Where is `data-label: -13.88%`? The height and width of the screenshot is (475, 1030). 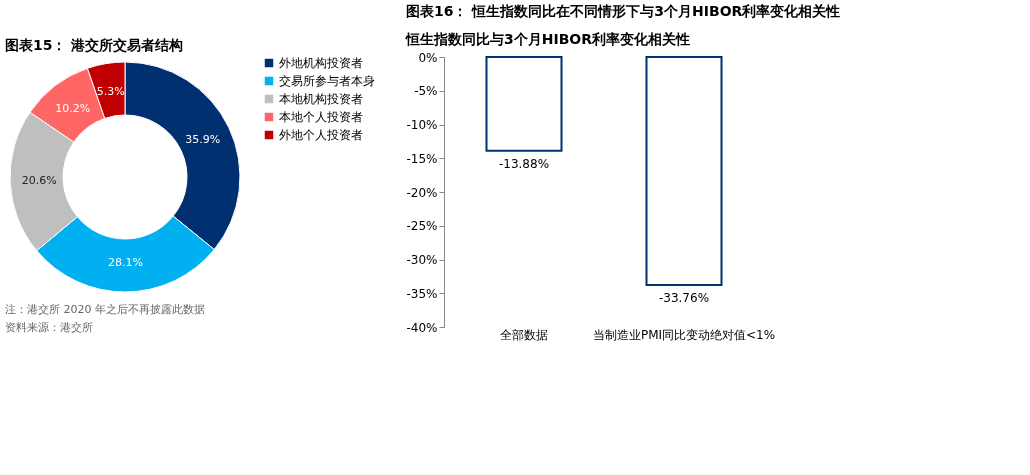 data-label: -13.88% is located at coordinates (524, 163).